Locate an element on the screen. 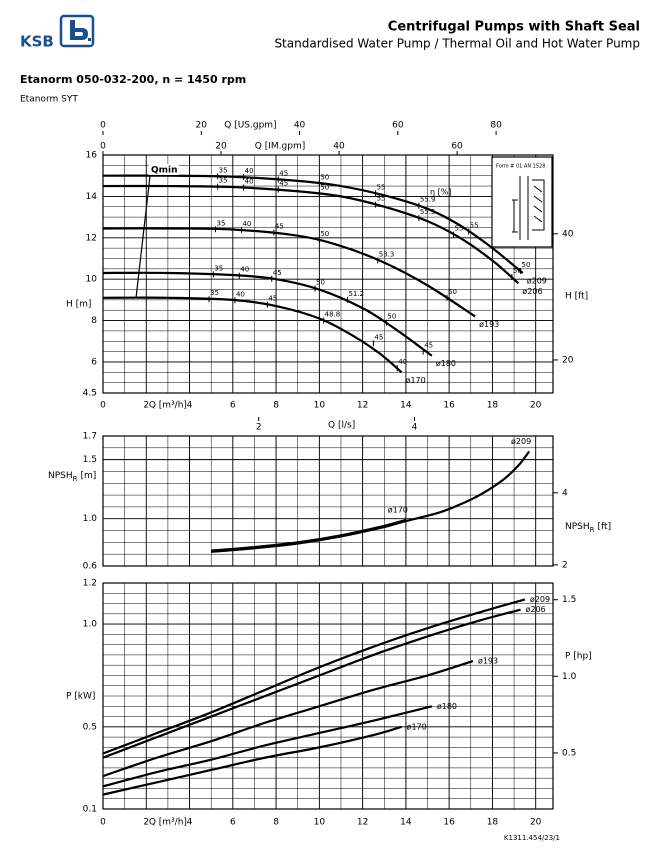  top-axis-tick-label: 20 is located at coordinates (221, 147).